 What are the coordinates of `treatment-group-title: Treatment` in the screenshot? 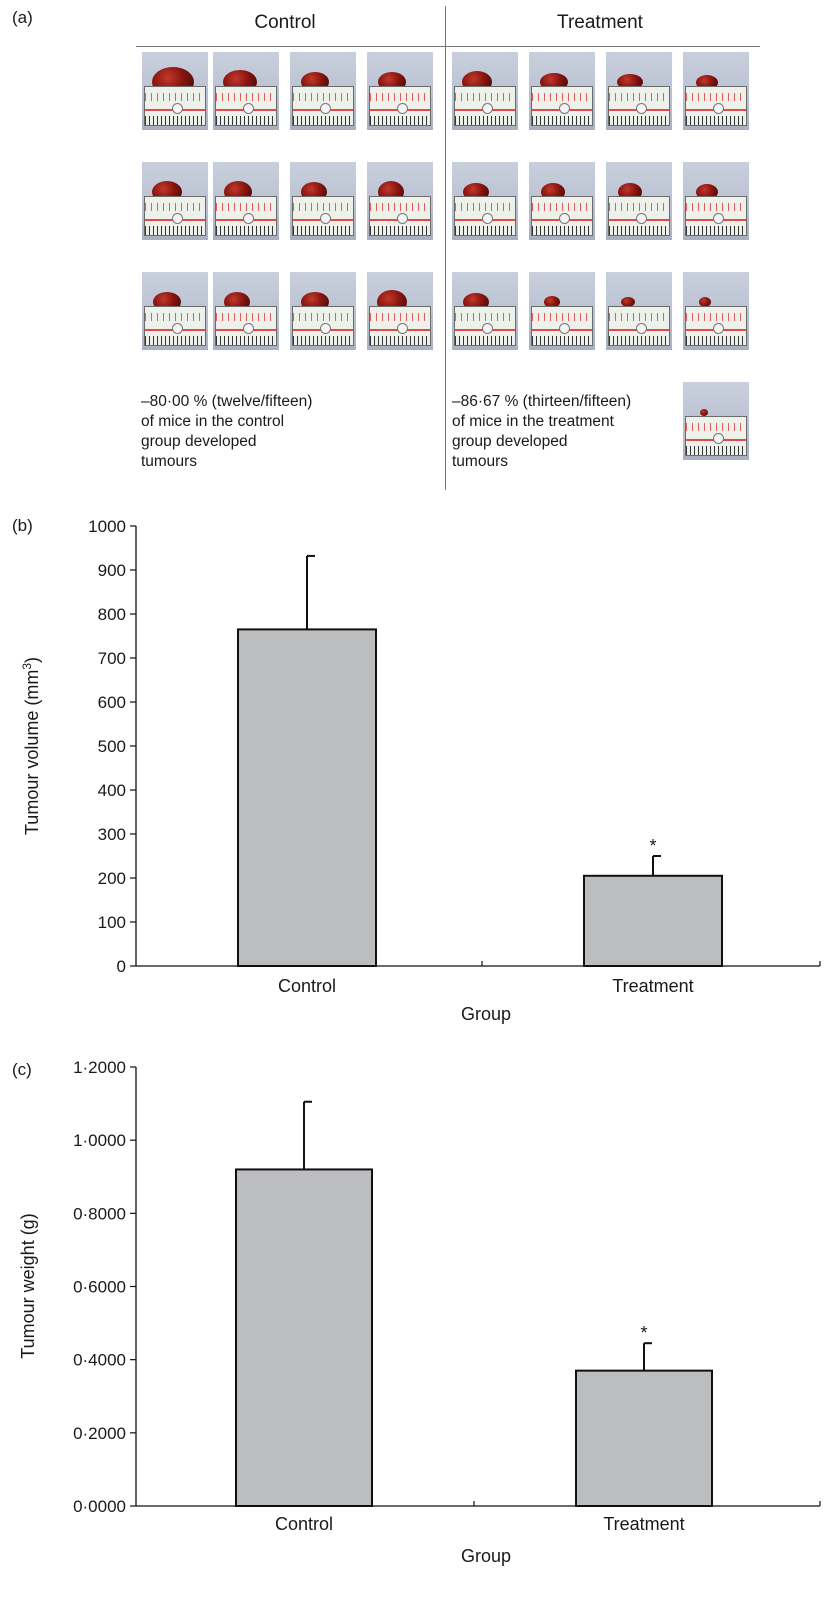 It's located at (600, 22).